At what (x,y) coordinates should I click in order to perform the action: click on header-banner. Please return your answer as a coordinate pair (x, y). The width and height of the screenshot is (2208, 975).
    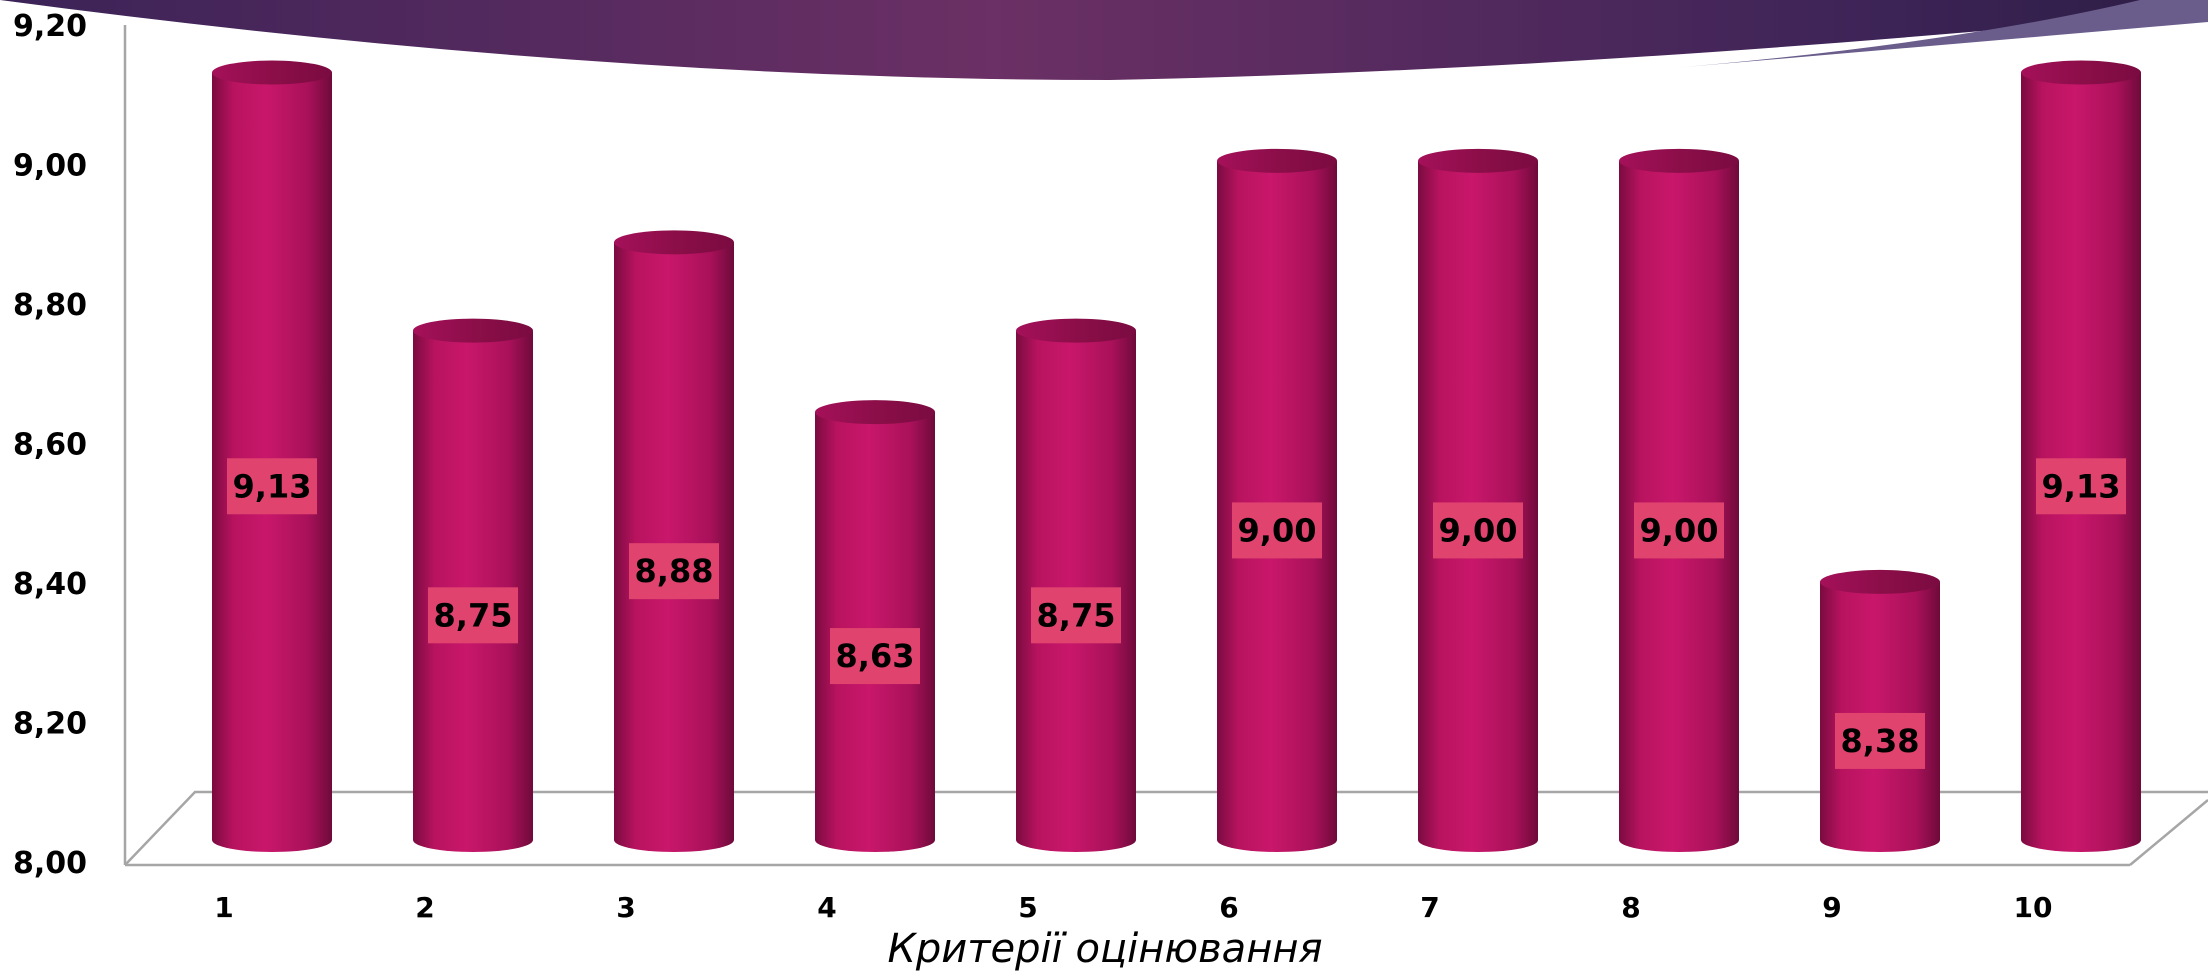
    Looking at the image, I should click on (1104, 40).